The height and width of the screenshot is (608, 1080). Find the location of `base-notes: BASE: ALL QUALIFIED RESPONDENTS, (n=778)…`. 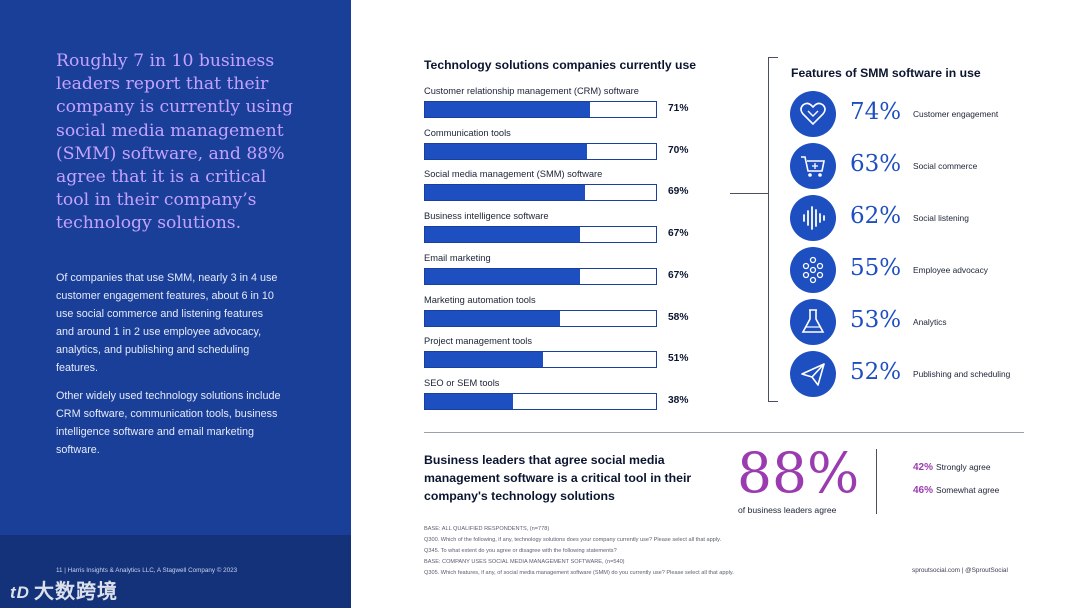

base-notes: BASE: ALL QUALIFIED RESPONDENTS, (n=778)… is located at coordinates (579, 551).